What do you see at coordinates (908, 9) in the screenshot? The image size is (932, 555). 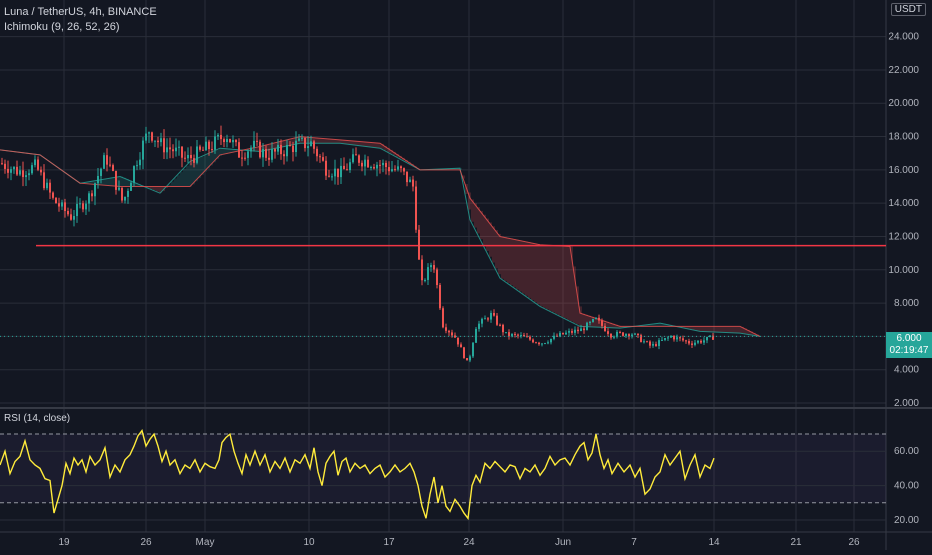 I see `currency-badge: USDT` at bounding box center [908, 9].